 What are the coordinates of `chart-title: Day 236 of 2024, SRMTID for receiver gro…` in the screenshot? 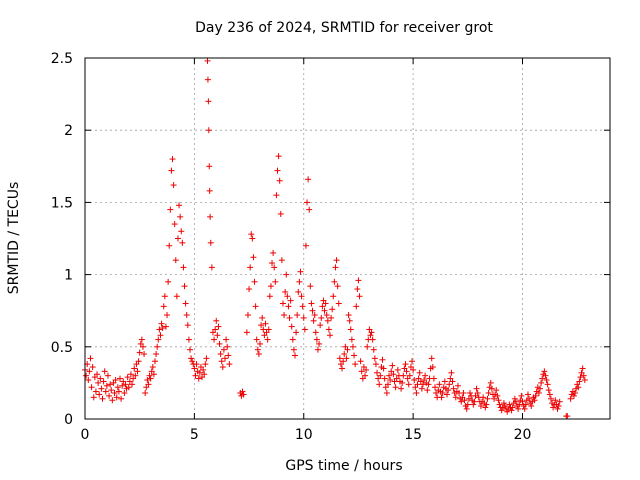 It's located at (344, 28).